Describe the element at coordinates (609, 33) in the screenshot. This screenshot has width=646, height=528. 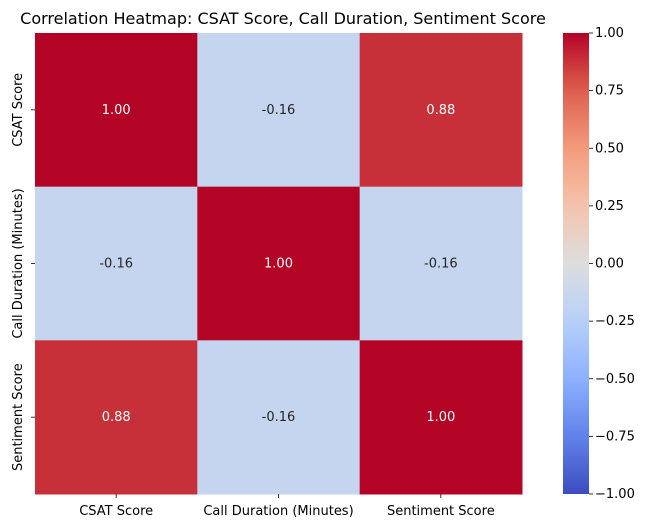
I see `colorbar-tick-label: 1.00` at that location.